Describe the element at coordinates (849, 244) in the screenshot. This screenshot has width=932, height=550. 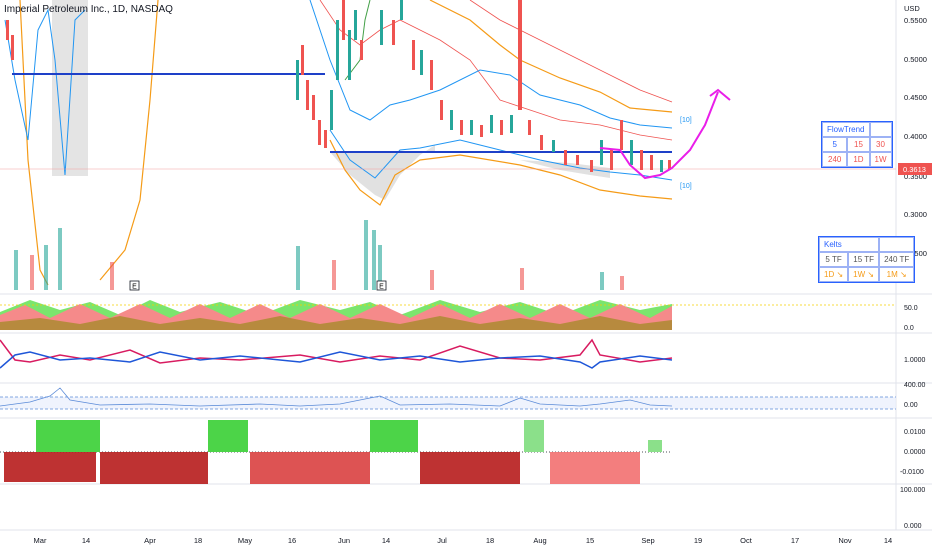
I see `kelts-title: Kelts` at that location.